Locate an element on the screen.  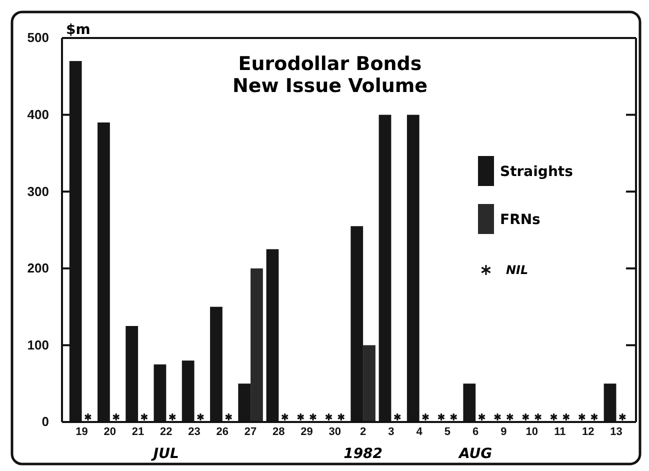
y-tick-label: 100 is located at coordinates (38, 344).